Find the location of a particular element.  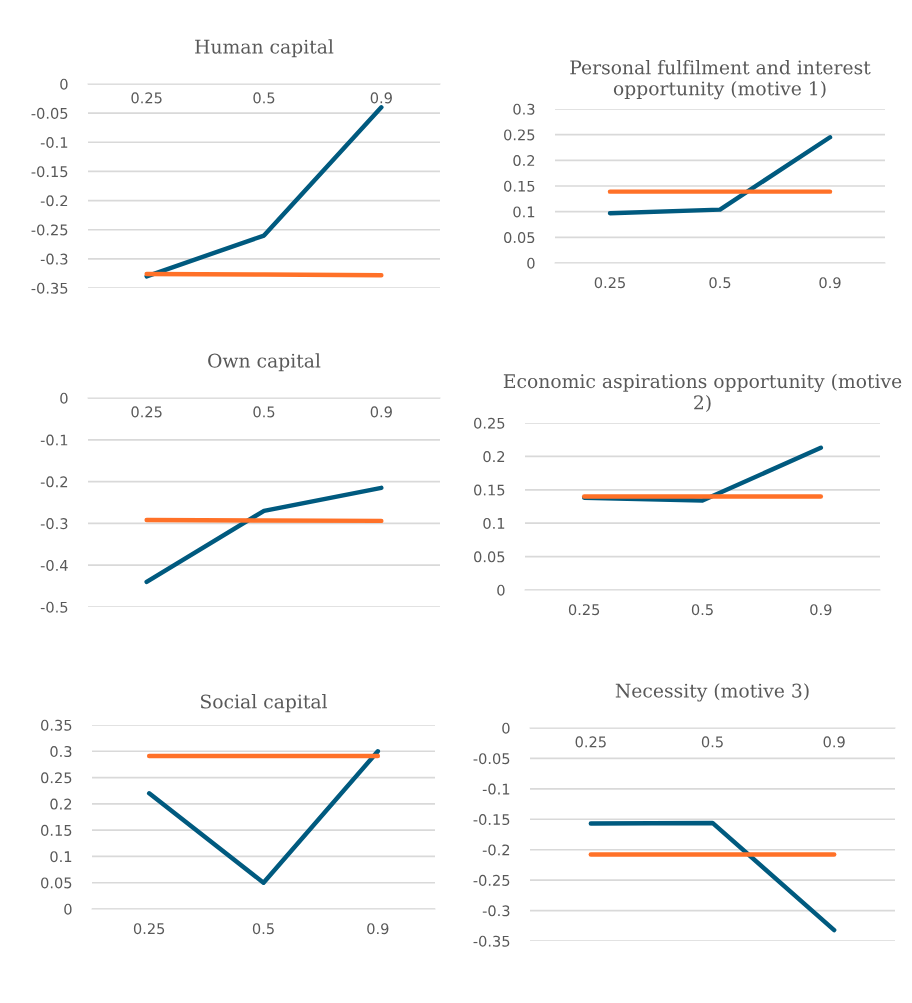

y-tick-label: -0.5 is located at coordinates (54, 607).